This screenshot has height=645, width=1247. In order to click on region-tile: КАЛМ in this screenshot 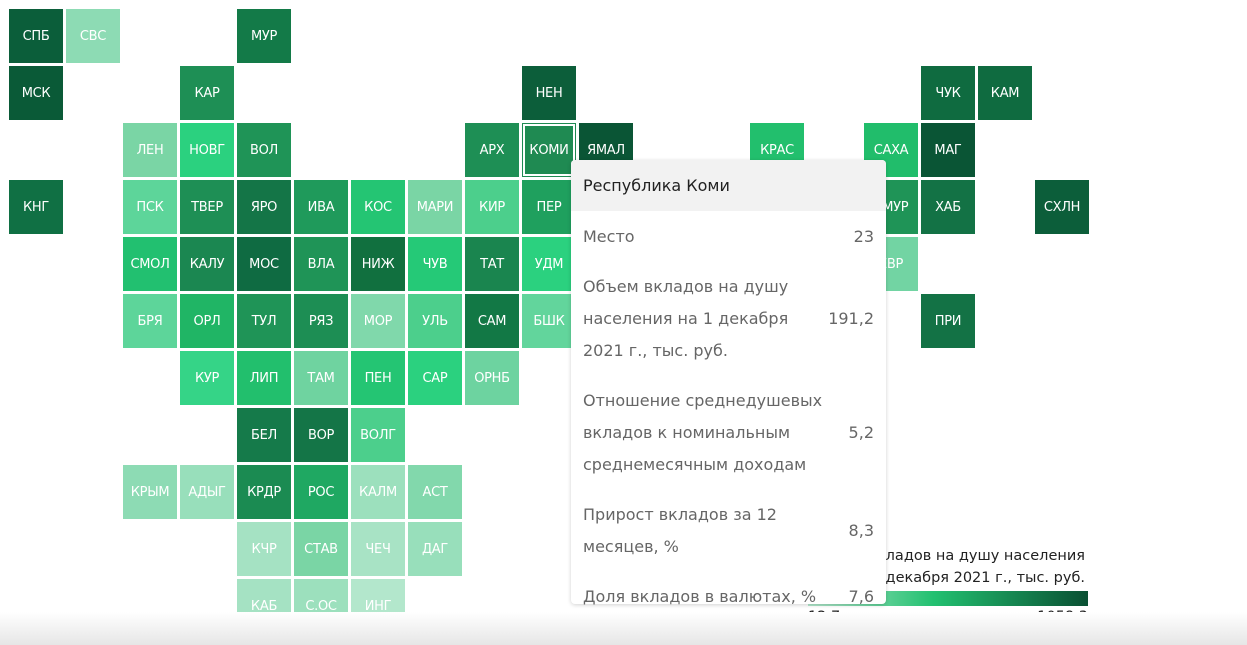, I will do `click(378, 492)`.